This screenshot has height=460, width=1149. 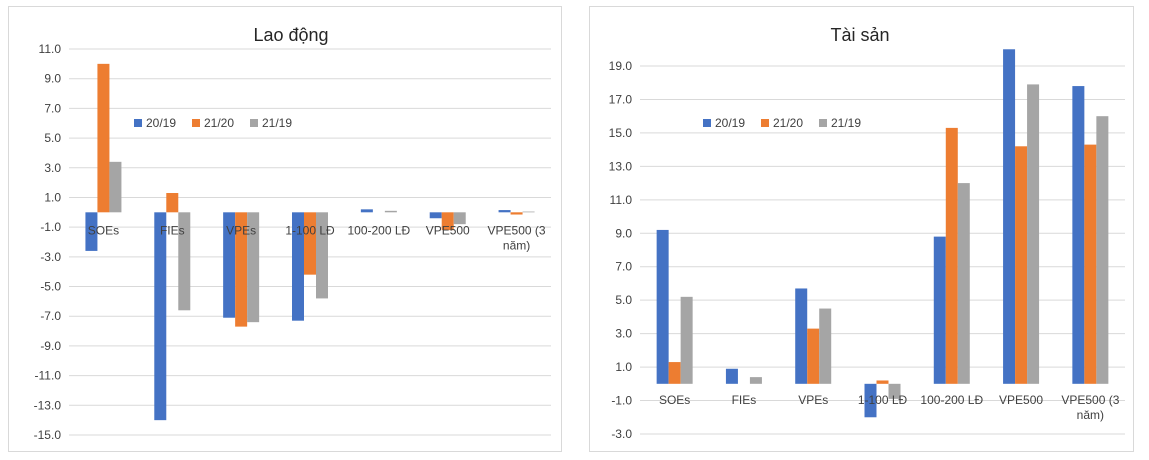 What do you see at coordinates (50, 316) in the screenshot?
I see `y-tick-label: -7.0` at bounding box center [50, 316].